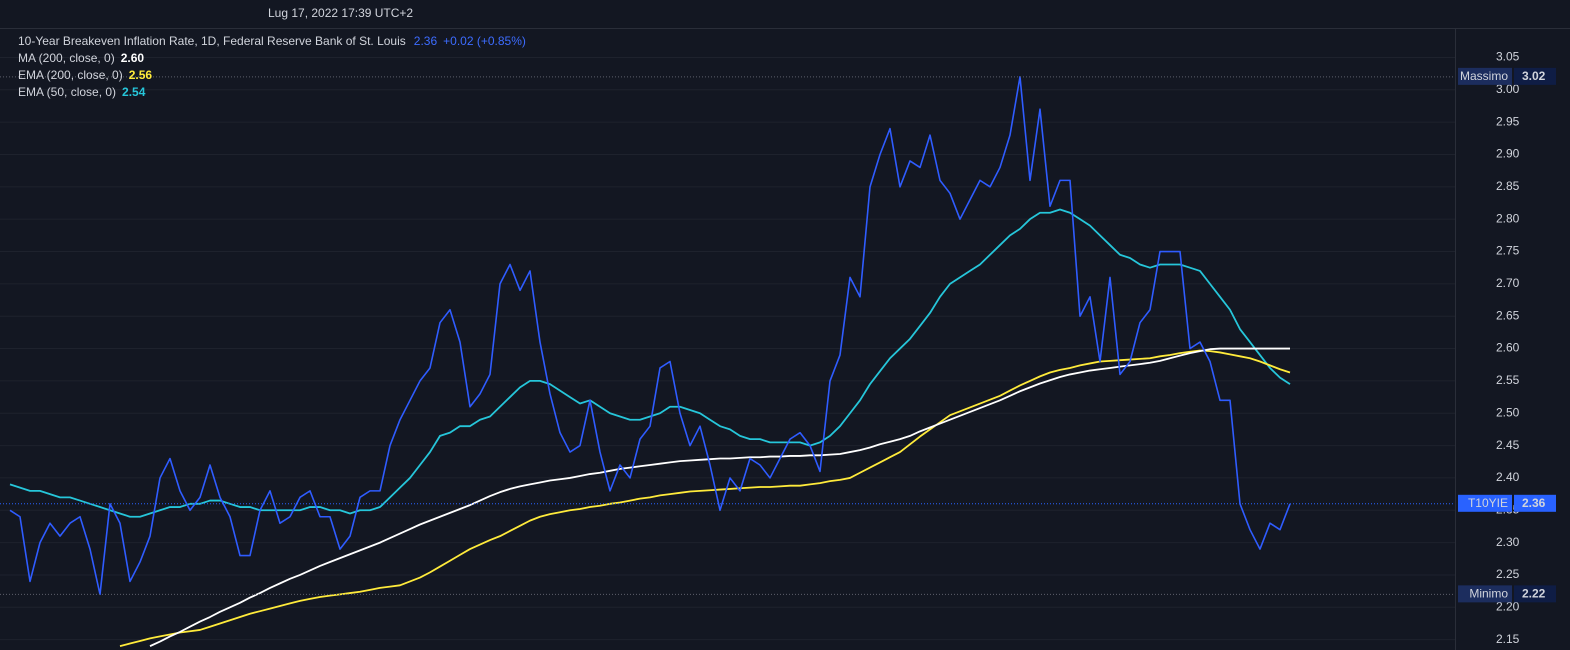 The width and height of the screenshot is (1570, 650). What do you see at coordinates (1508, 380) in the screenshot?
I see `y-tick-label: 2.55` at bounding box center [1508, 380].